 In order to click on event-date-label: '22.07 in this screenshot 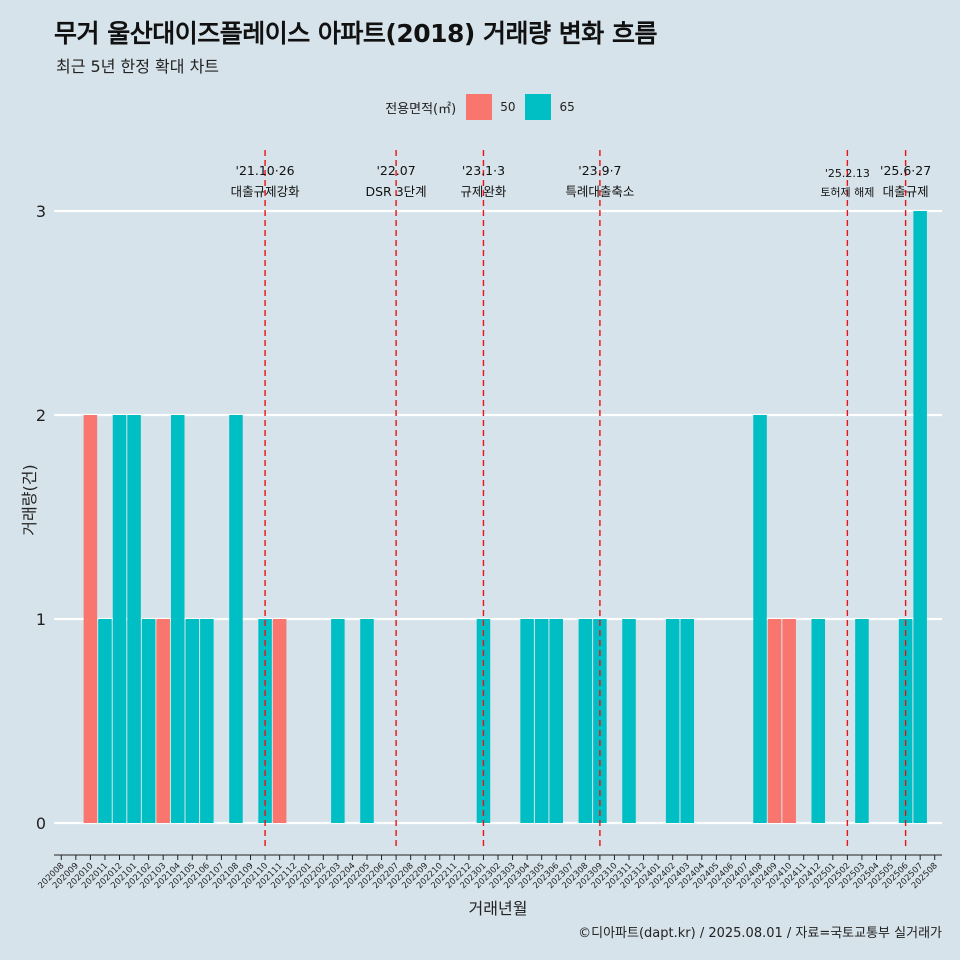, I will do `click(395, 170)`.